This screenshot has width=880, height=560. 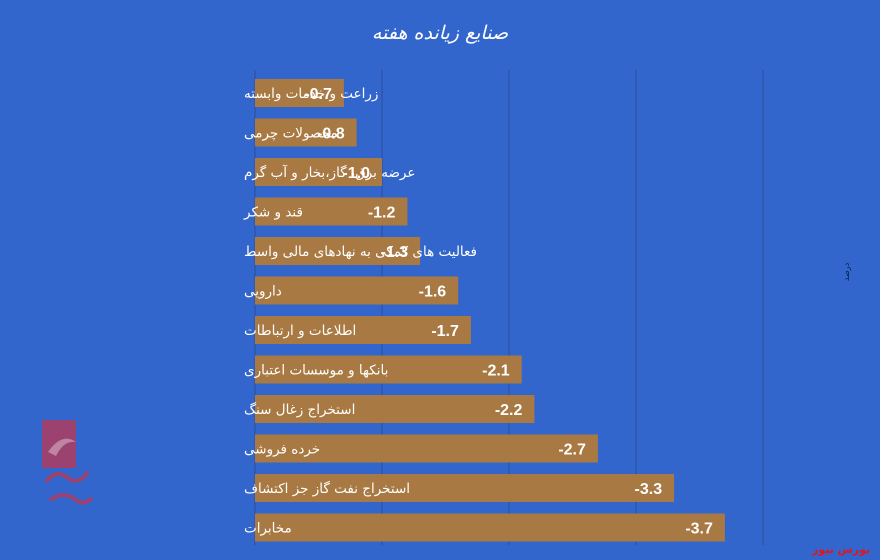 What do you see at coordinates (329, 172) in the screenshot?
I see `category-label: عرضه برق، گاز،بخار و آب گرم` at bounding box center [329, 172].